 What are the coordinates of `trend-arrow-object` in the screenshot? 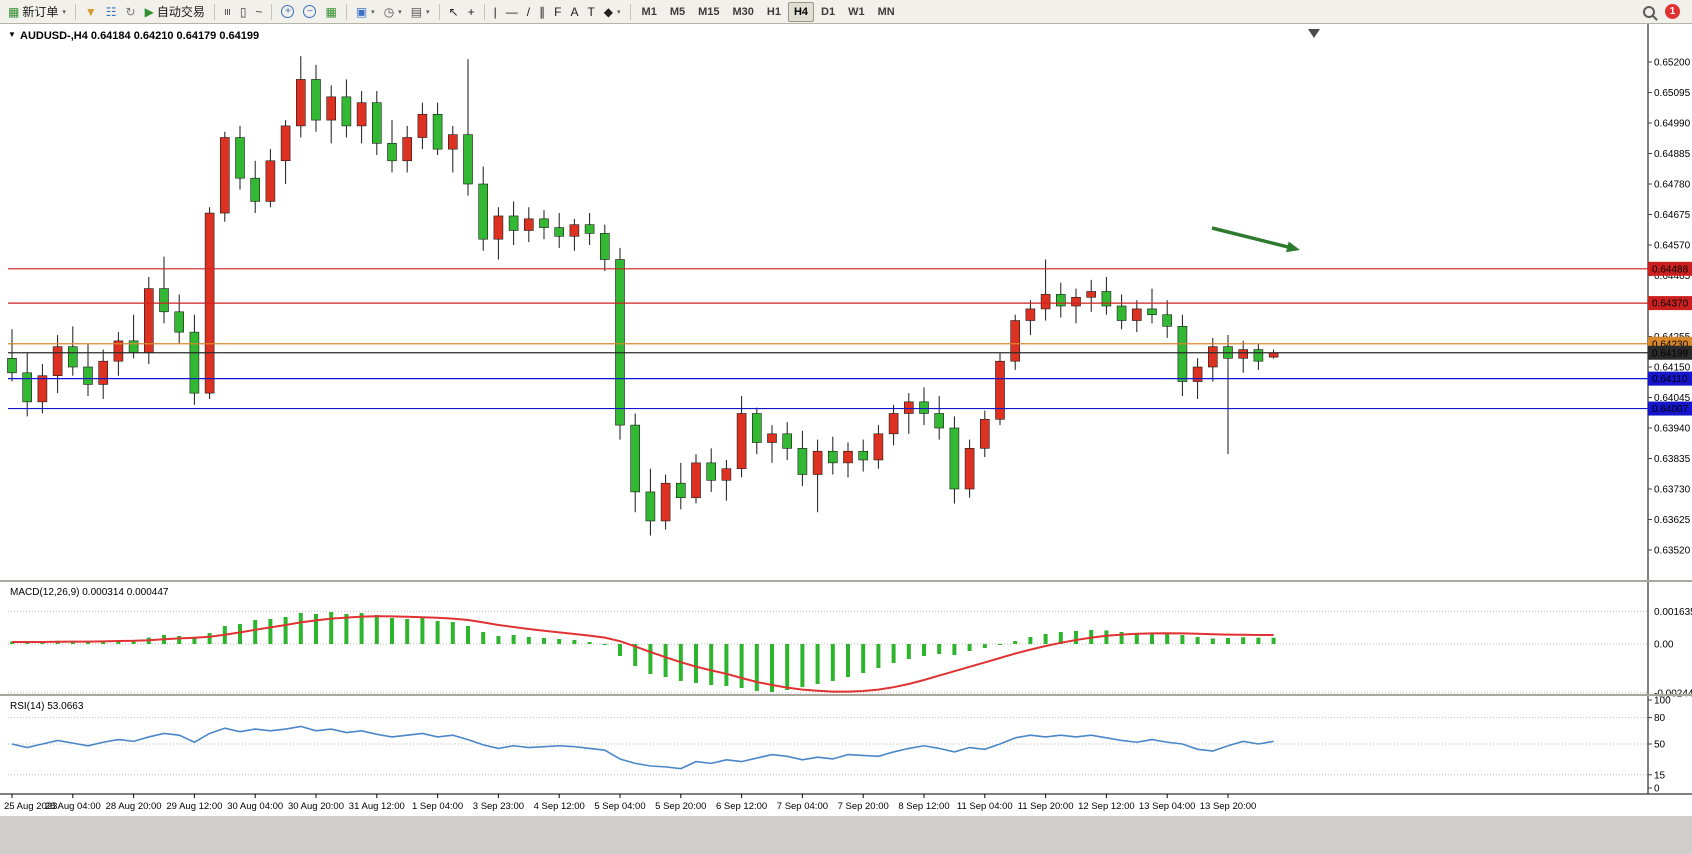 It's located at (1255, 239).